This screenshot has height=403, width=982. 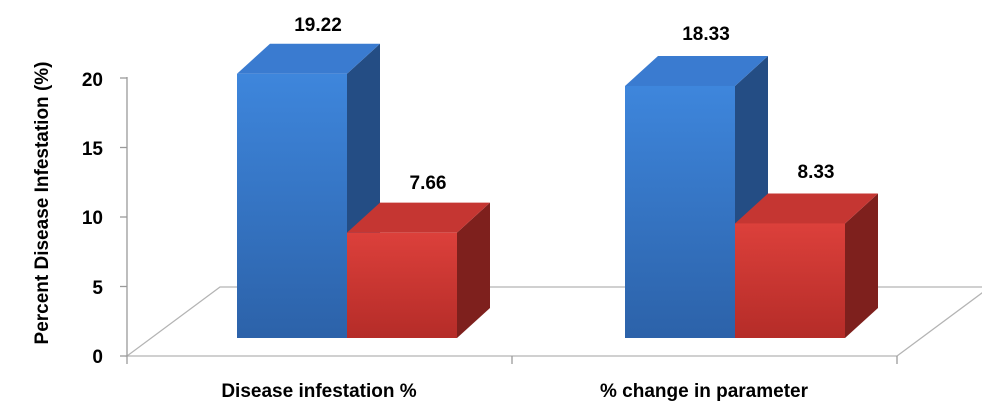 I want to click on x-tick-label-disease-infestation: Disease infestation %, so click(x=318, y=391).